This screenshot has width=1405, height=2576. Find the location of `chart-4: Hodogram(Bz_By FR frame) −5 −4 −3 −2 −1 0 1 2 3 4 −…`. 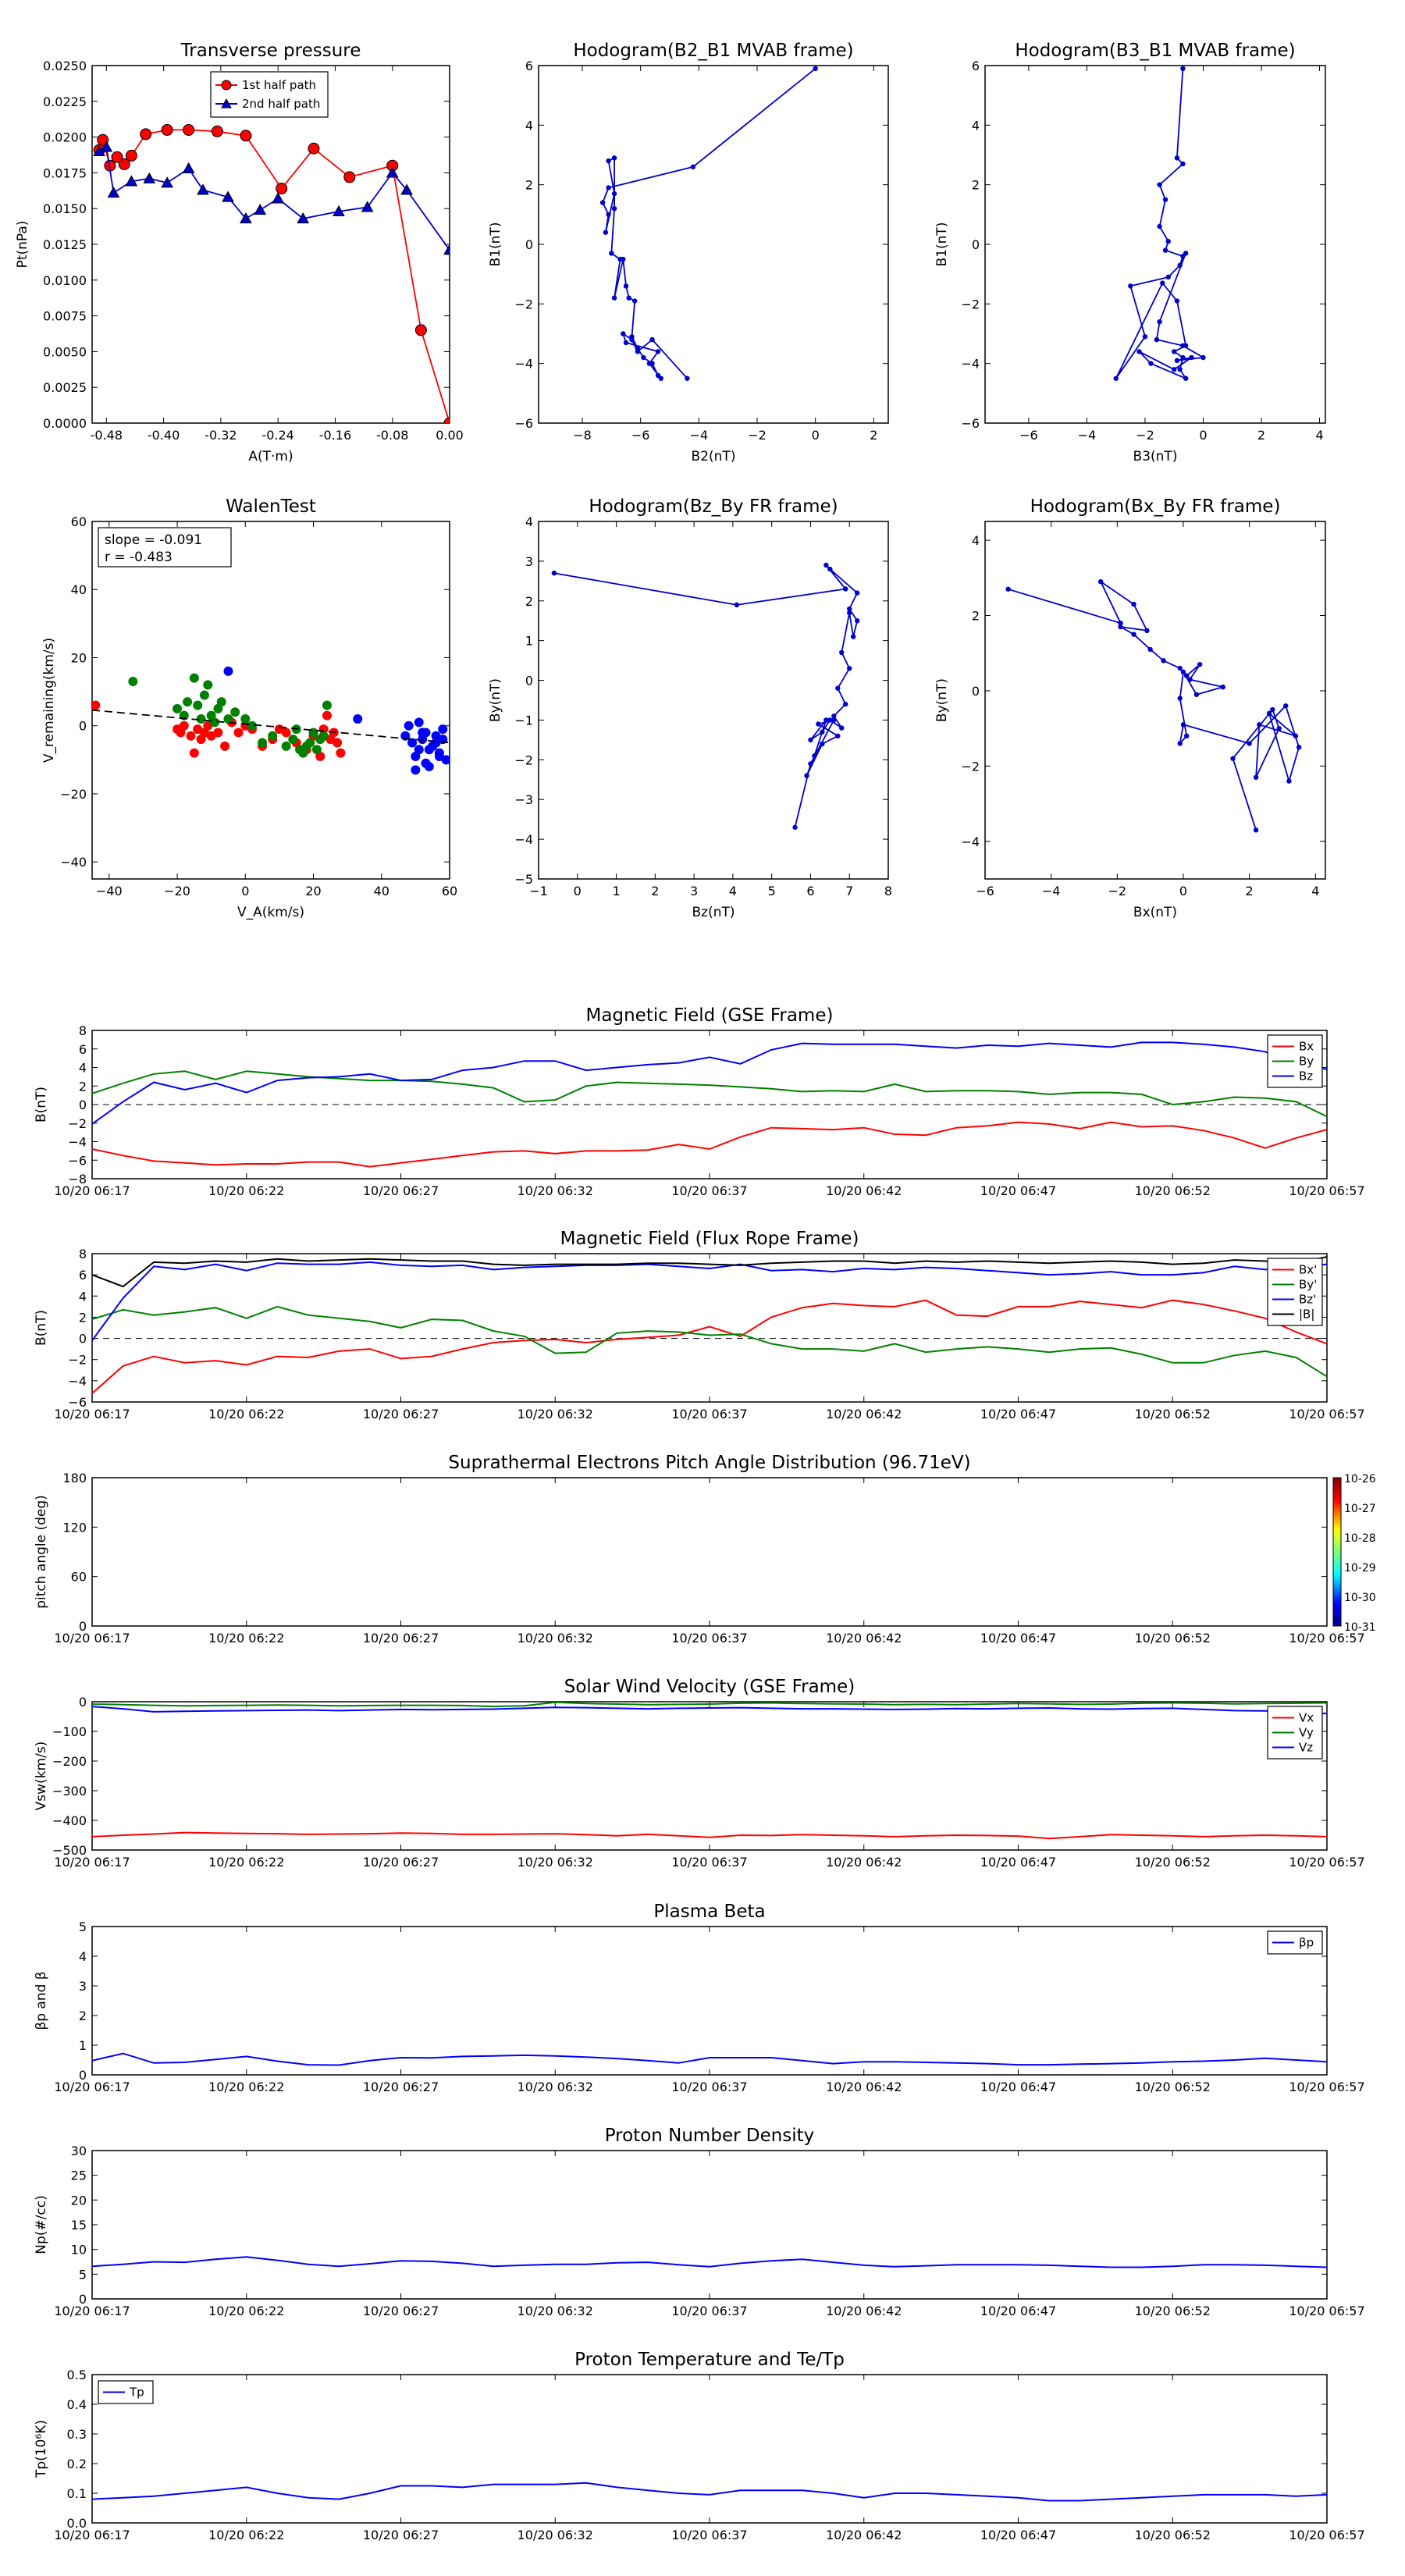

chart-4: Hodogram(Bz_By FR frame) −5 −4 −3 −2 −1 0 1 2 3 4 −… is located at coordinates (690, 708).